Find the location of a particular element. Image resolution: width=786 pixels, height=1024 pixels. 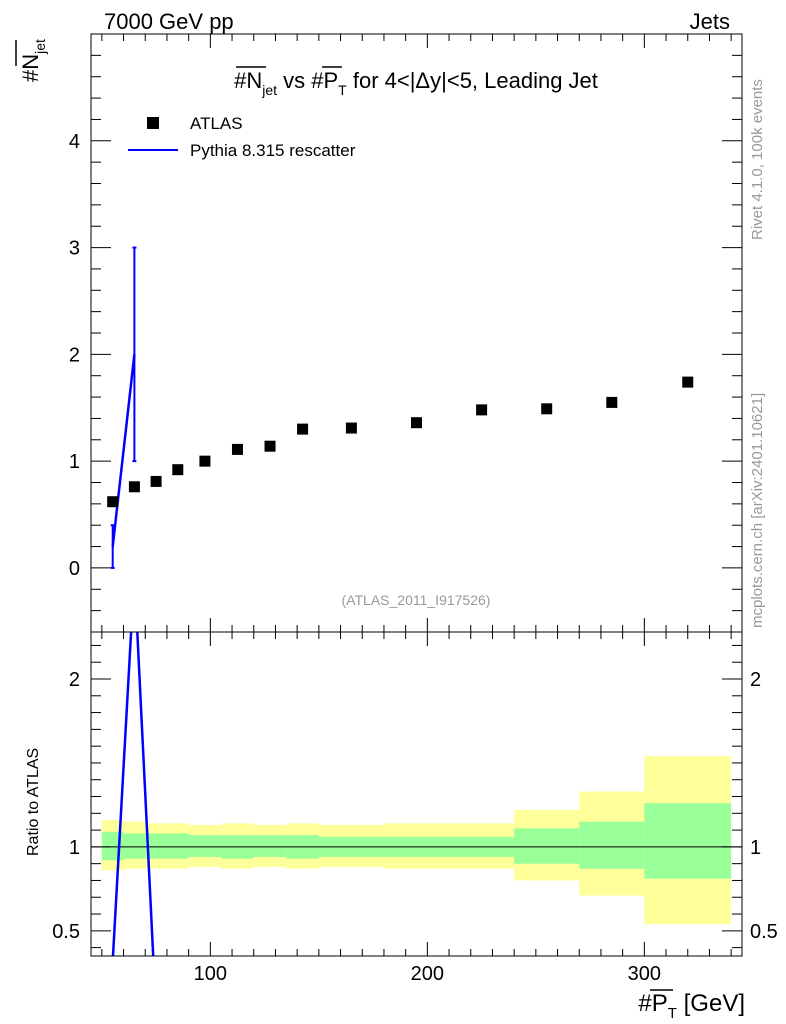

mcplots-label: mcplots.cern.ch [arXiv:2401.10621] is located at coordinates (757, 510).